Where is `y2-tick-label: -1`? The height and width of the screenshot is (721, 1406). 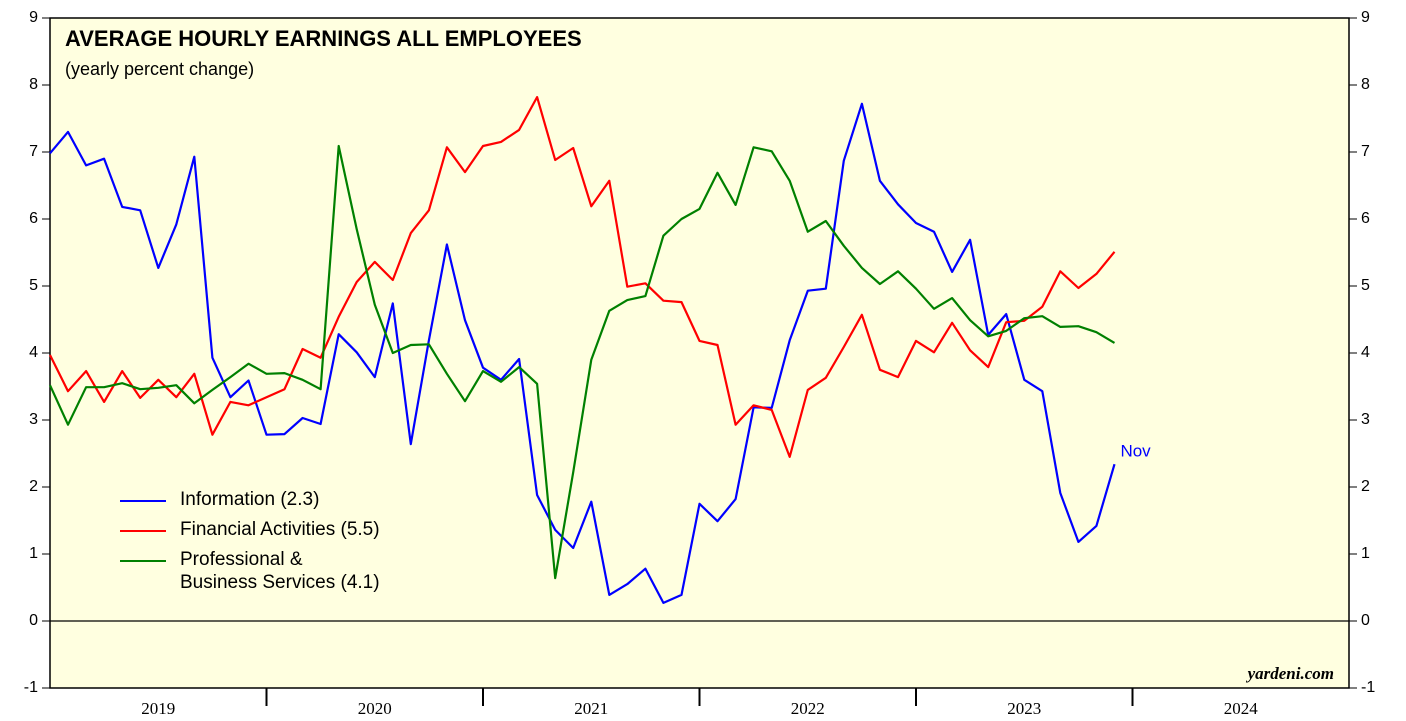 y2-tick-label: -1 is located at coordinates (1368, 687).